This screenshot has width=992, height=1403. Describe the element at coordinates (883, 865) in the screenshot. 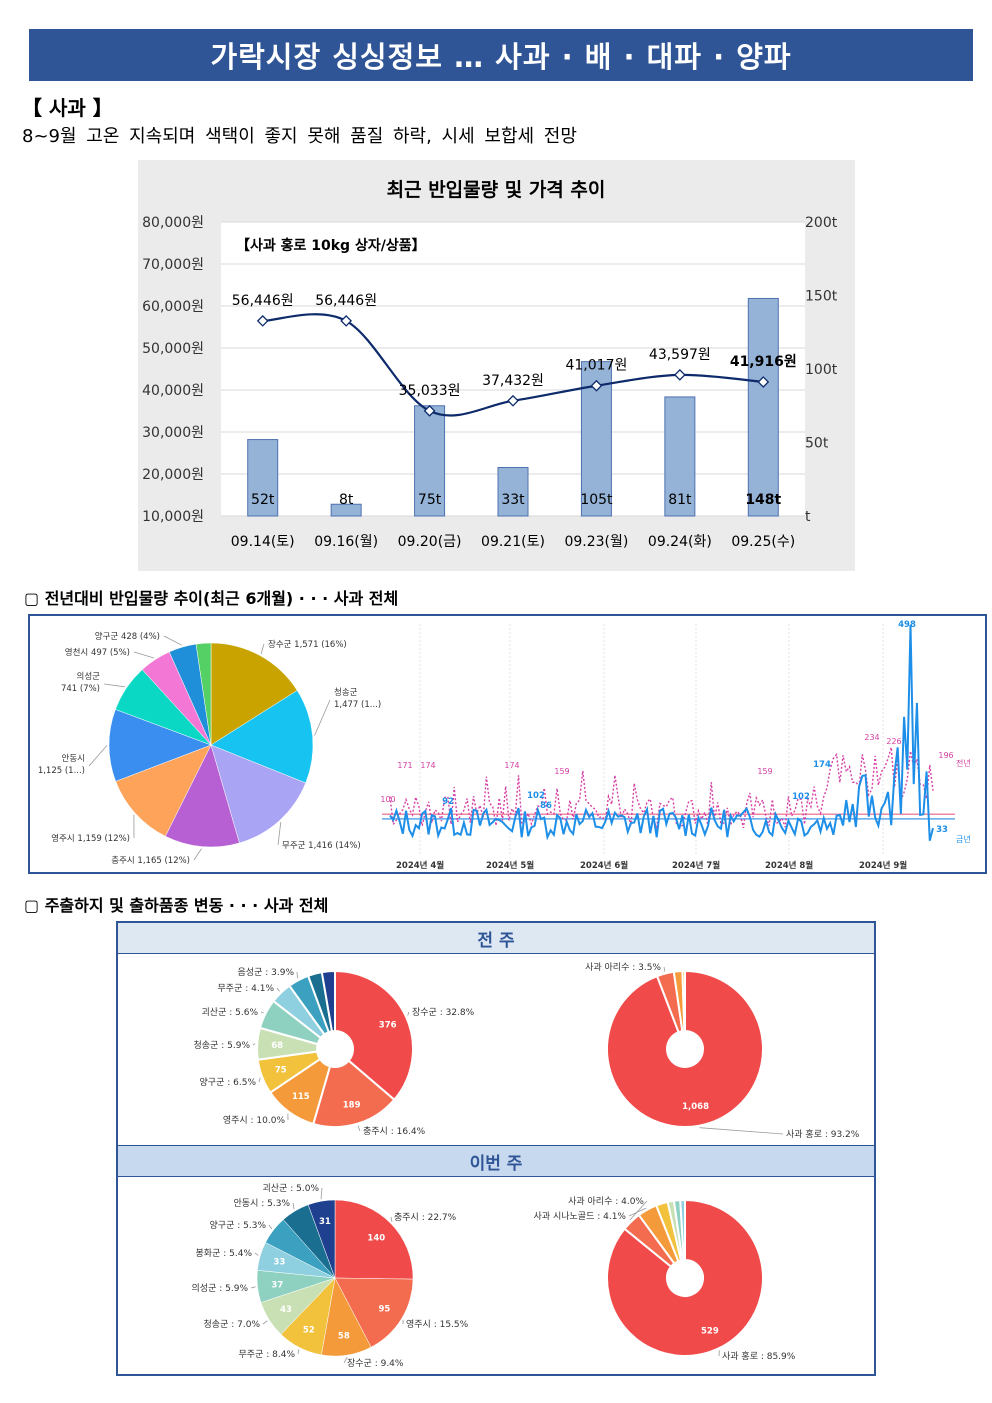

I see `line-x-label: 2024년 9월` at that location.